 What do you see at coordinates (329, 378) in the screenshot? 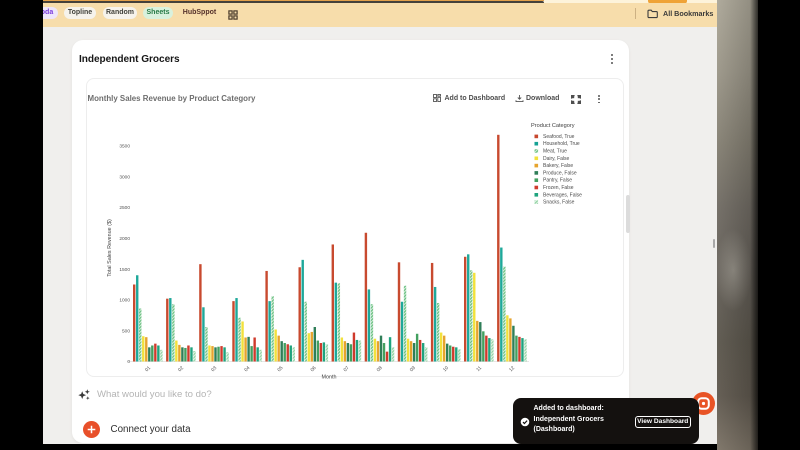
I see `svg-text: Month` at bounding box center [329, 378].